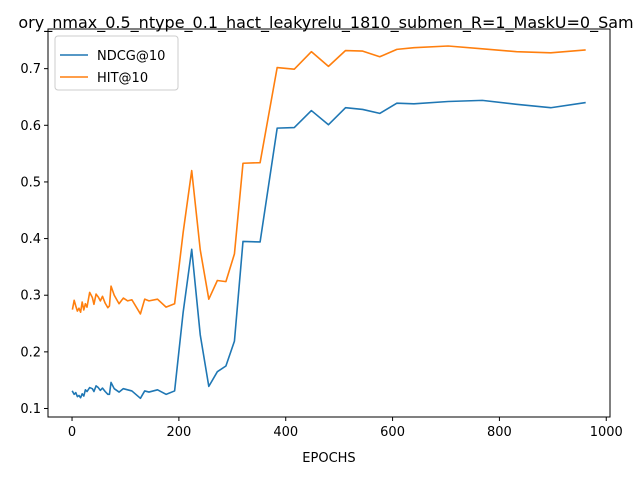 The width and height of the screenshot is (640, 480). Describe the element at coordinates (285, 432) in the screenshot. I see `x-tick-label: 400` at that location.